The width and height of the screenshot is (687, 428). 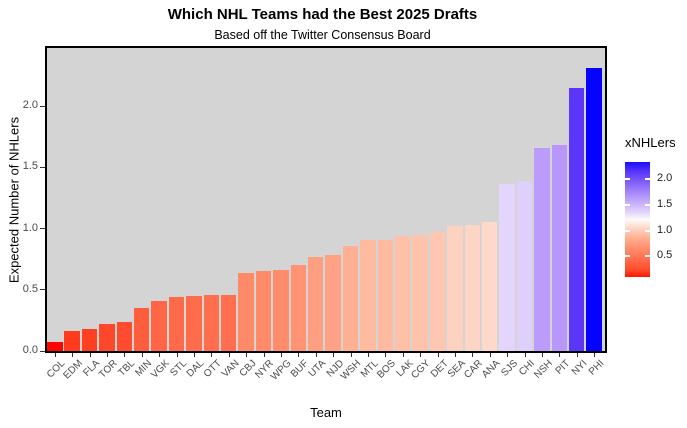 I want to click on bar-FLA, so click(x=89, y=339).